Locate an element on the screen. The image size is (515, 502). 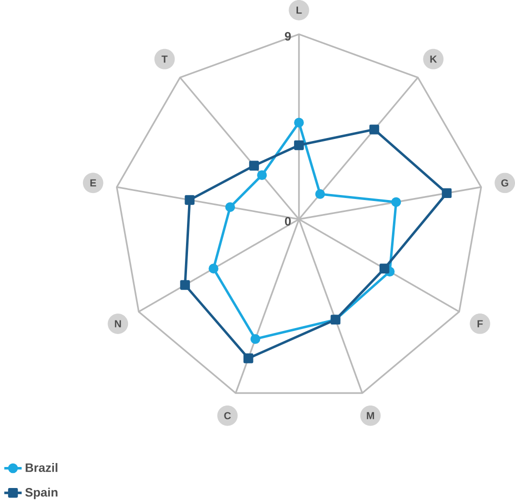
legend-label: Spain is located at coordinates (41, 494).